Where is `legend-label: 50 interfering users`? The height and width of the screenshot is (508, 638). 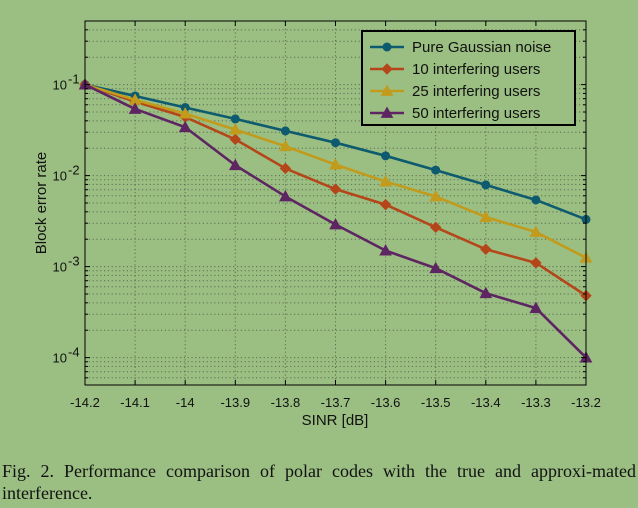 legend-label: 50 interfering users is located at coordinates (476, 113).